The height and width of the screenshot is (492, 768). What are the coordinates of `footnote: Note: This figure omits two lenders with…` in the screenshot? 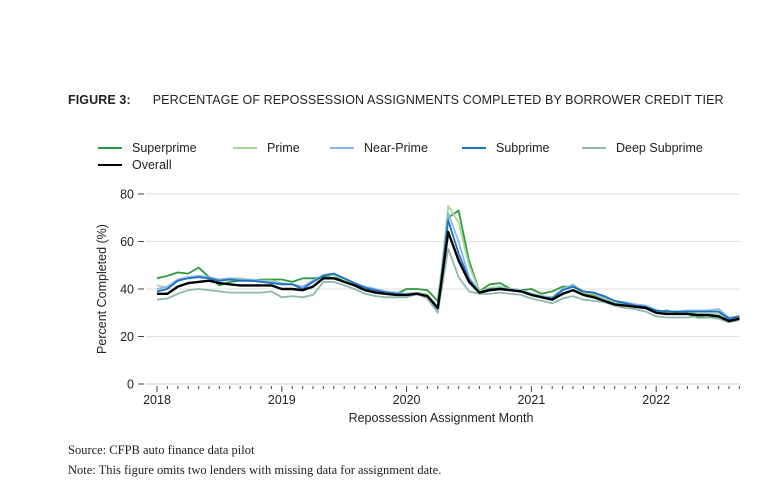 It's located at (255, 470).